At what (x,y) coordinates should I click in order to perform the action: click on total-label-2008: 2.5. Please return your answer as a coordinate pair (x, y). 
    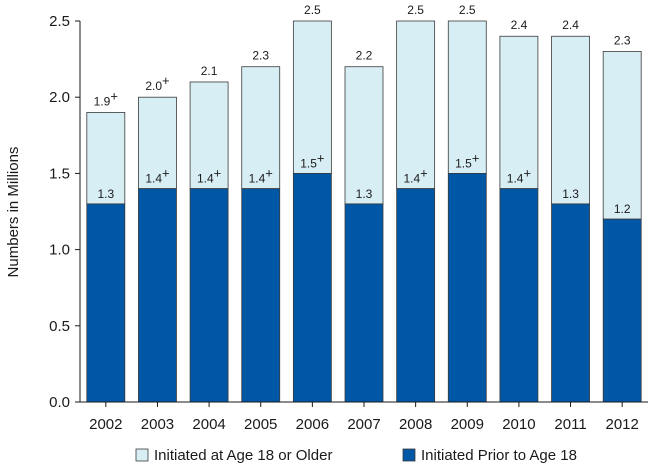
    Looking at the image, I should click on (415, 10).